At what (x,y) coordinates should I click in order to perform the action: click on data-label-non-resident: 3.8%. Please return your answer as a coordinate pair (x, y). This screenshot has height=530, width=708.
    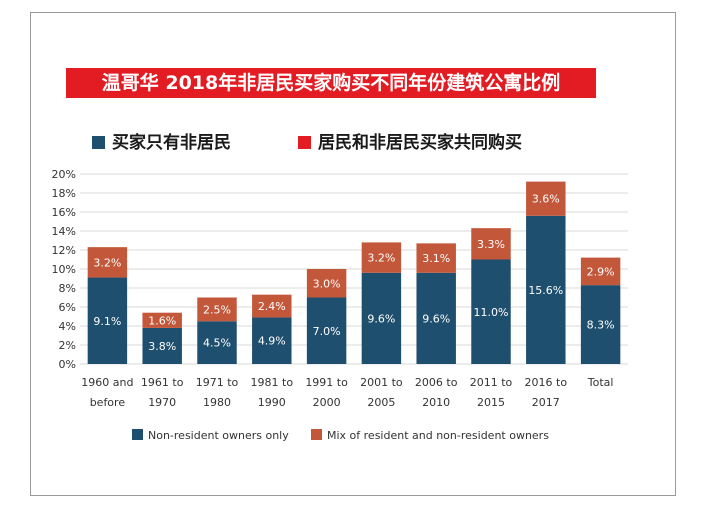
    Looking at the image, I should click on (162, 346).